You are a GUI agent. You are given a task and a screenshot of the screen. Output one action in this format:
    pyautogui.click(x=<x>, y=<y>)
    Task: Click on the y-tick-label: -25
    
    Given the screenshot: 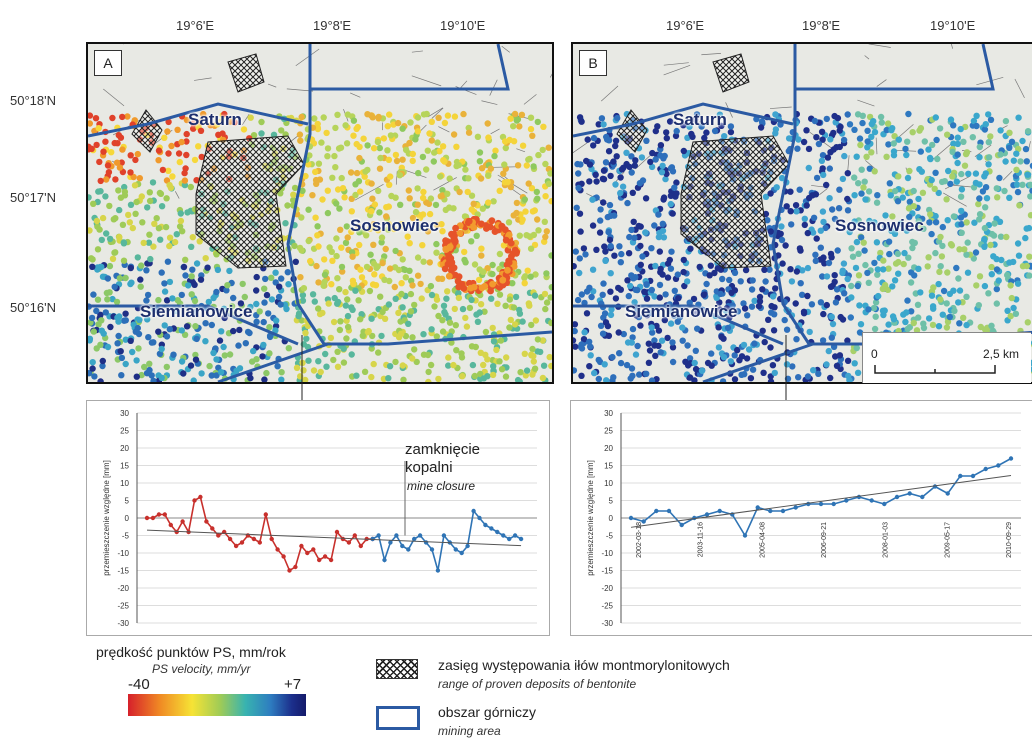 What is the action you would take?
    pyautogui.click(x=607, y=606)
    